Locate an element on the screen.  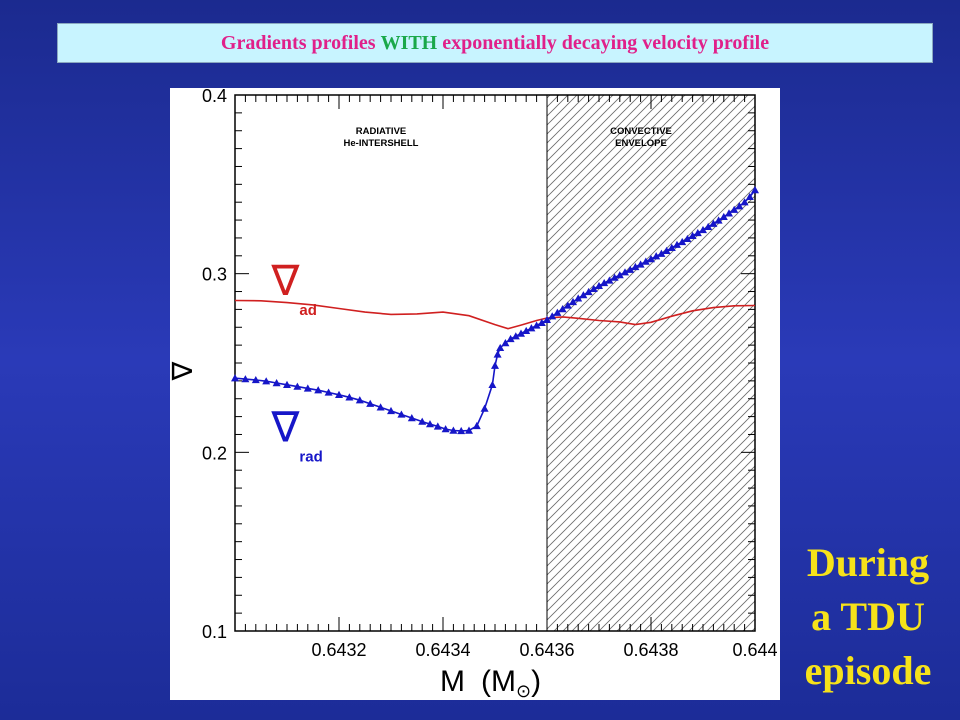
region-label: RADIATIVE is located at coordinates (381, 131).